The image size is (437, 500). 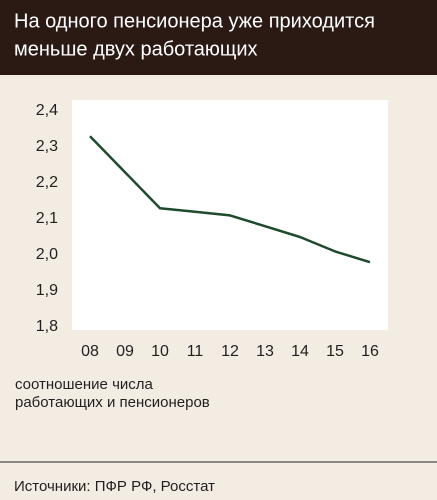 What do you see at coordinates (47, 326) in the screenshot?
I see `y-tick-label: 1,8` at bounding box center [47, 326].